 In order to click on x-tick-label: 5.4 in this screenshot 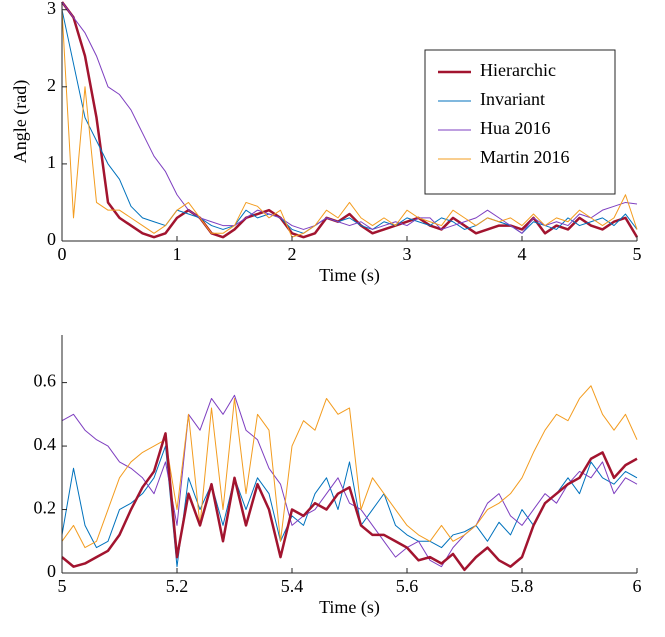, I will do `click(292, 586)`.